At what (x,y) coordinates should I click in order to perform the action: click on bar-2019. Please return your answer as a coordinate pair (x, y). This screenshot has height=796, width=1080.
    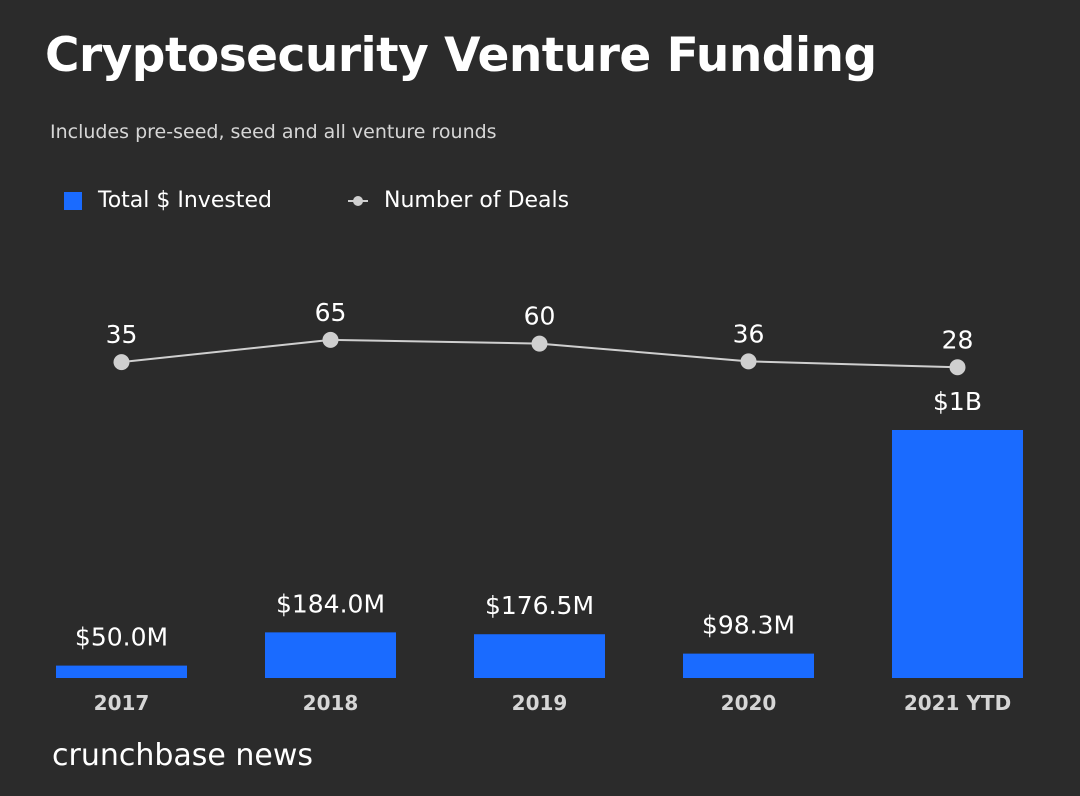
    Looking at the image, I should click on (539, 656).